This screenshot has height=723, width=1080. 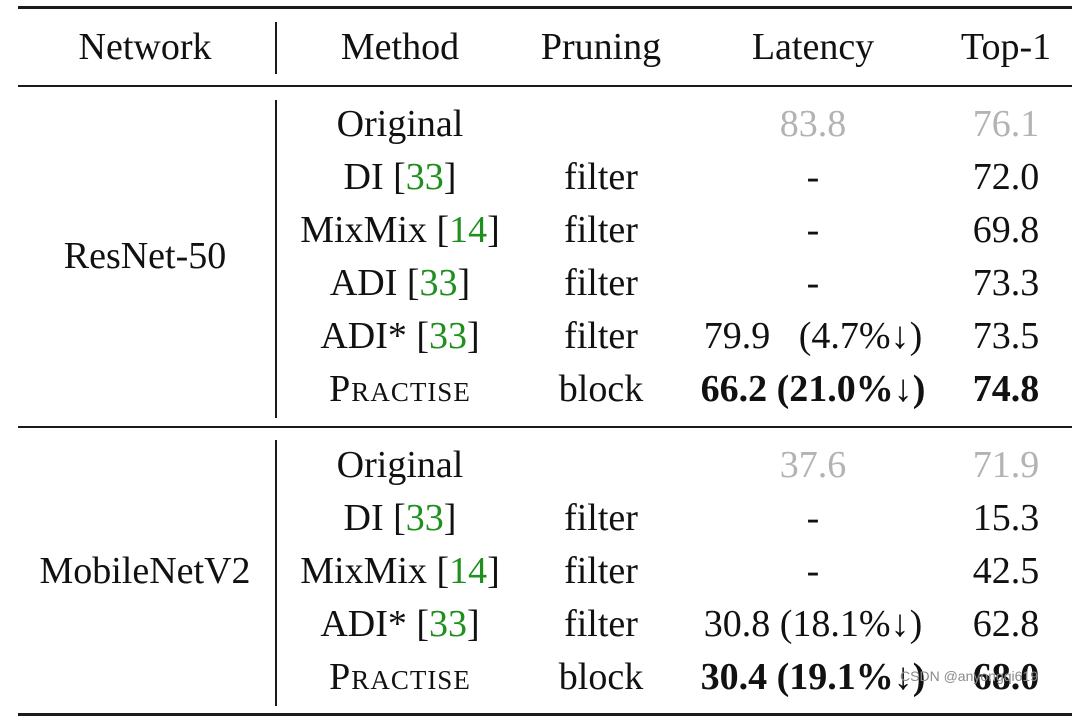 I want to click on method-cell: ADI [33], so click(x=400, y=283).